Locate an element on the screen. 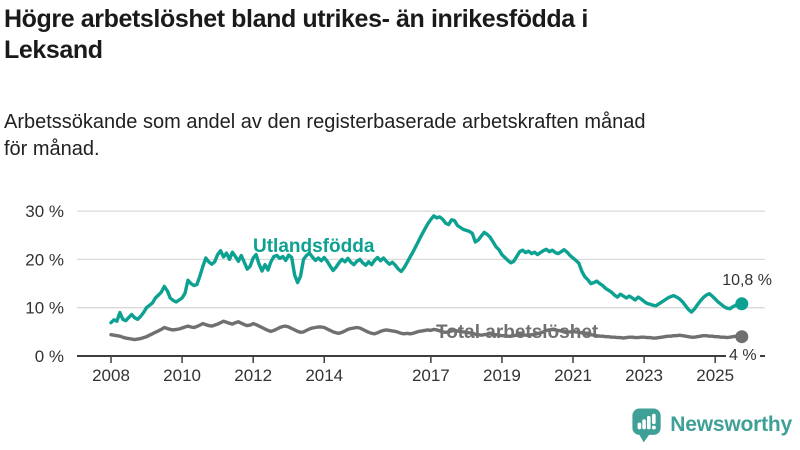 The height and width of the screenshot is (450, 800). x-axis-label: 2021 is located at coordinates (573, 375).